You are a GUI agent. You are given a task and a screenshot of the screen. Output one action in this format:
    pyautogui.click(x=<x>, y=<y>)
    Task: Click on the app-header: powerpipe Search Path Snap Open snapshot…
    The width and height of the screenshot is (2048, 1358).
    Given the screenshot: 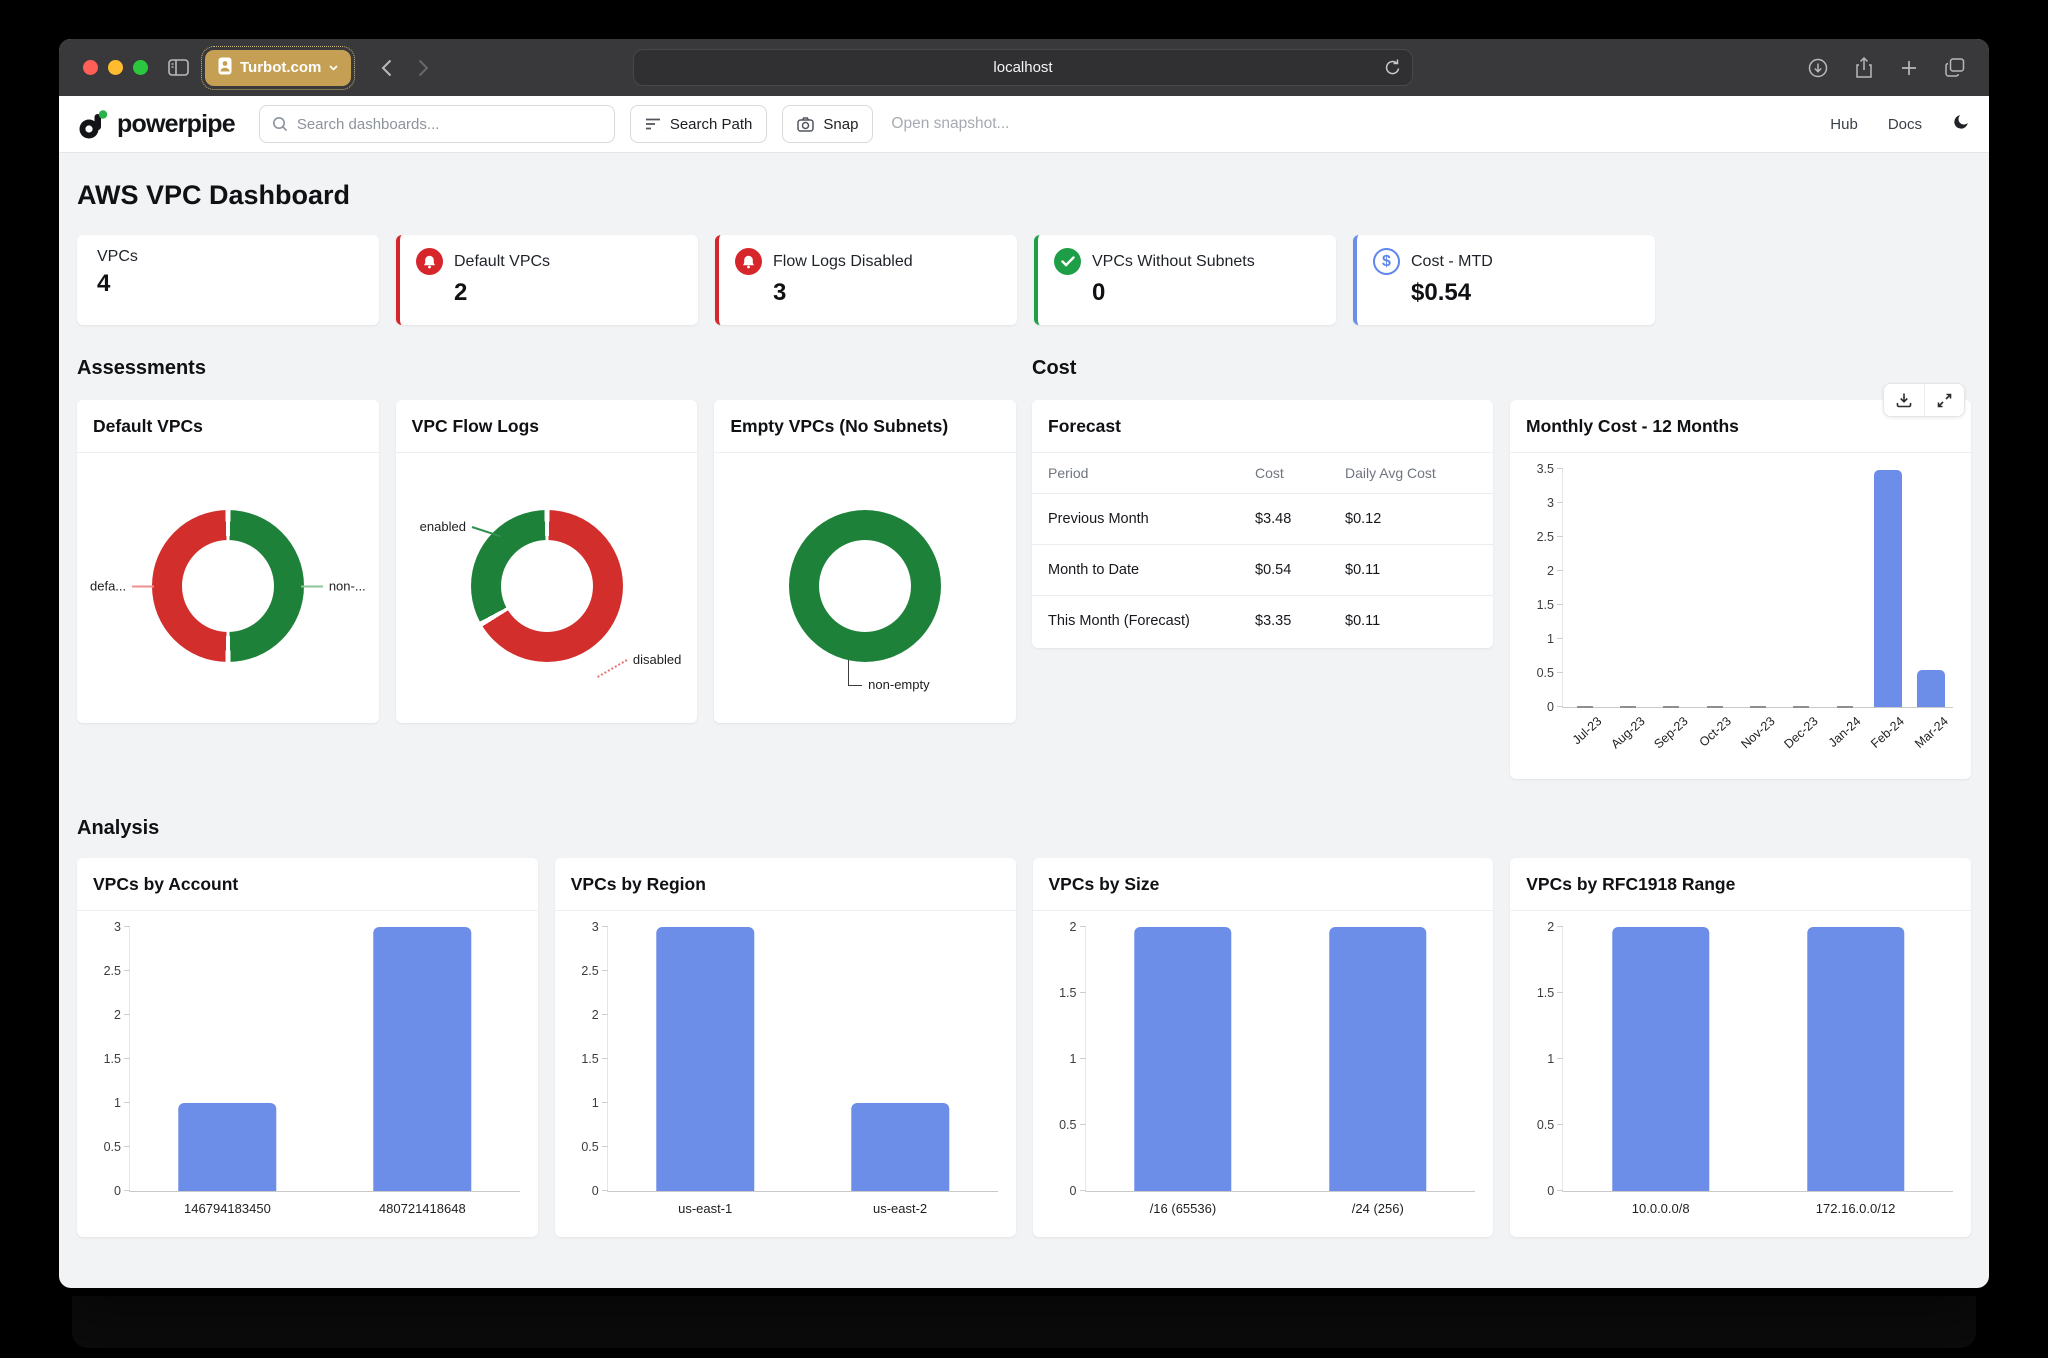 What is the action you would take?
    pyautogui.click(x=1024, y=124)
    